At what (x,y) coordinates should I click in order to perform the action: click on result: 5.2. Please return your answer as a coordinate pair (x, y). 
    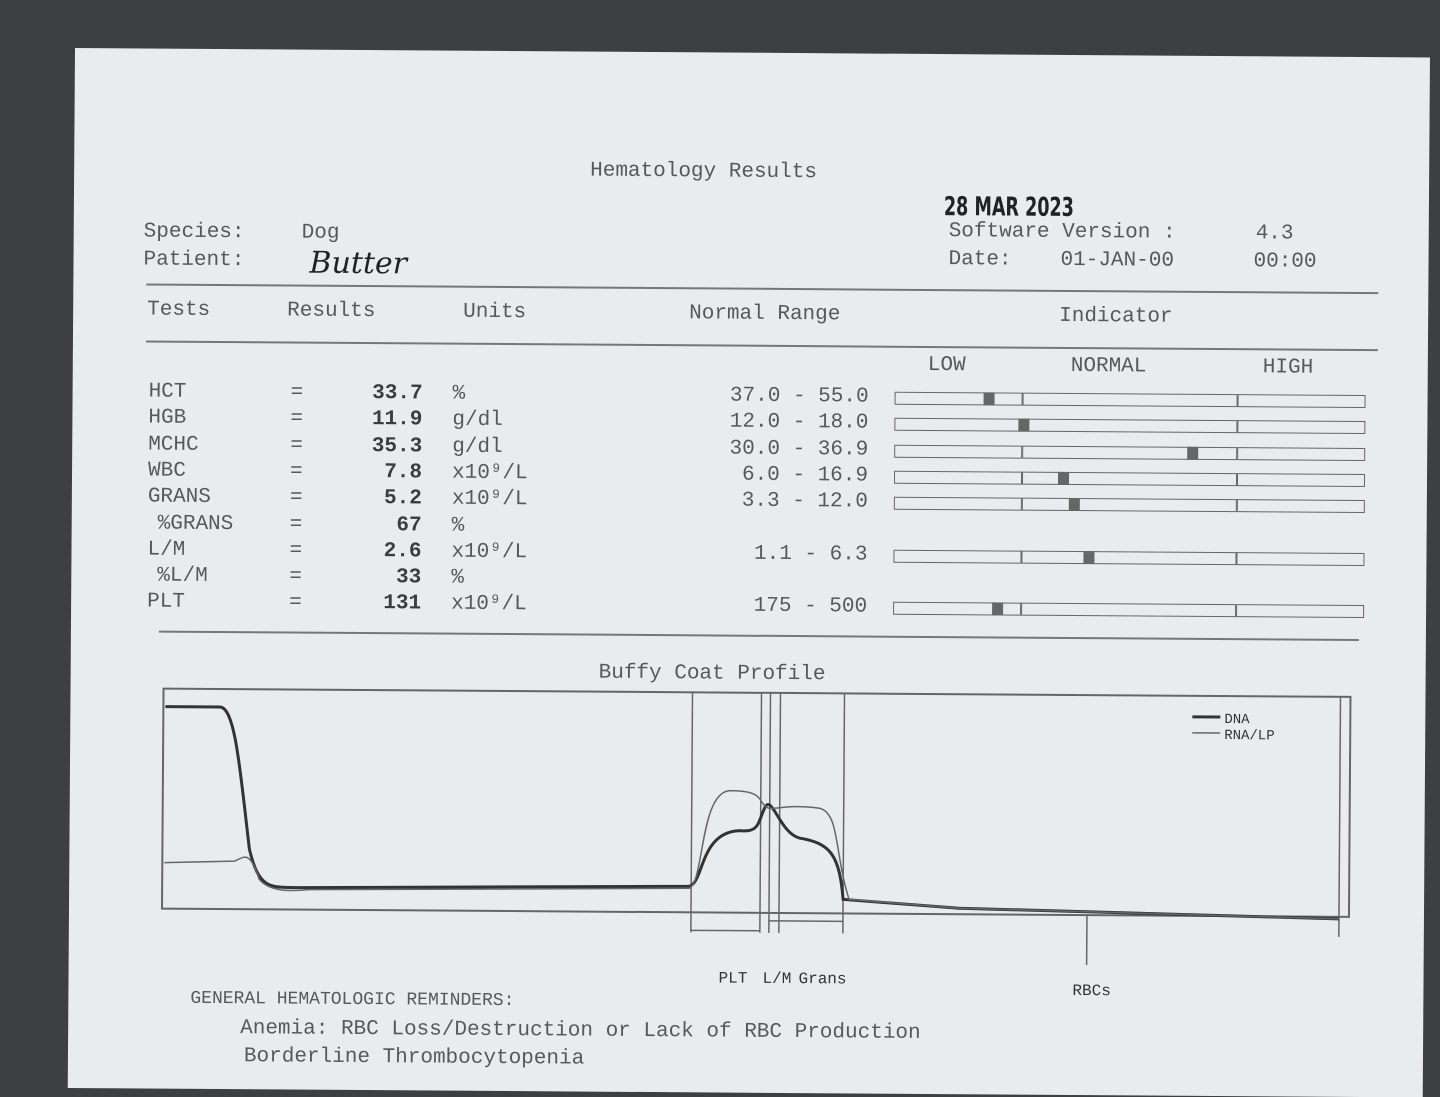
    Looking at the image, I should click on (372, 499).